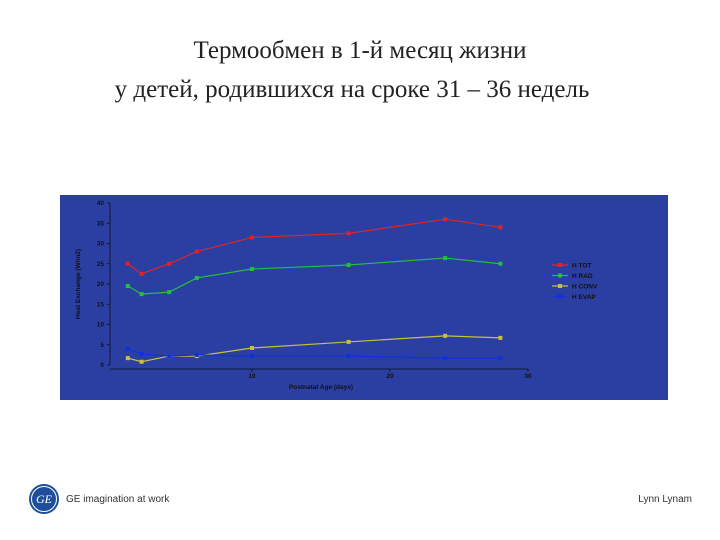 This screenshot has height=540, width=720. I want to click on logo-text: GE, so click(44, 499).